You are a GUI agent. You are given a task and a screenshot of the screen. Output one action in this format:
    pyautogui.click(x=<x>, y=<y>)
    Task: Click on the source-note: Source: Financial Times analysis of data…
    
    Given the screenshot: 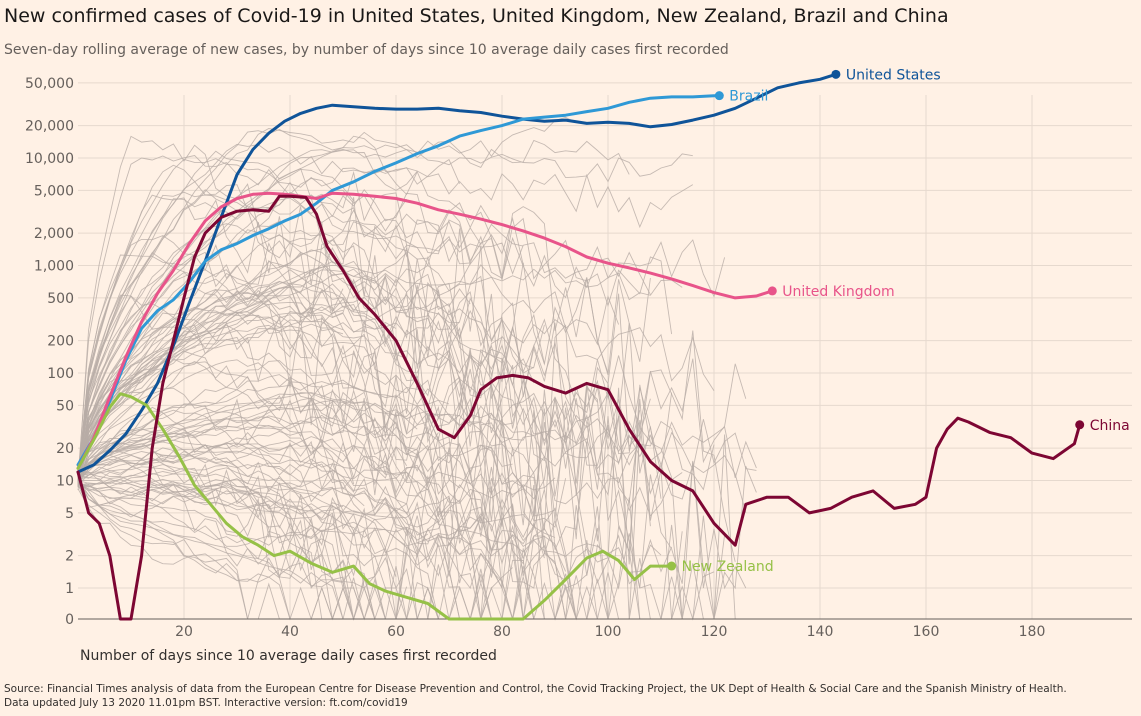 What is the action you would take?
    pyautogui.click(x=535, y=696)
    